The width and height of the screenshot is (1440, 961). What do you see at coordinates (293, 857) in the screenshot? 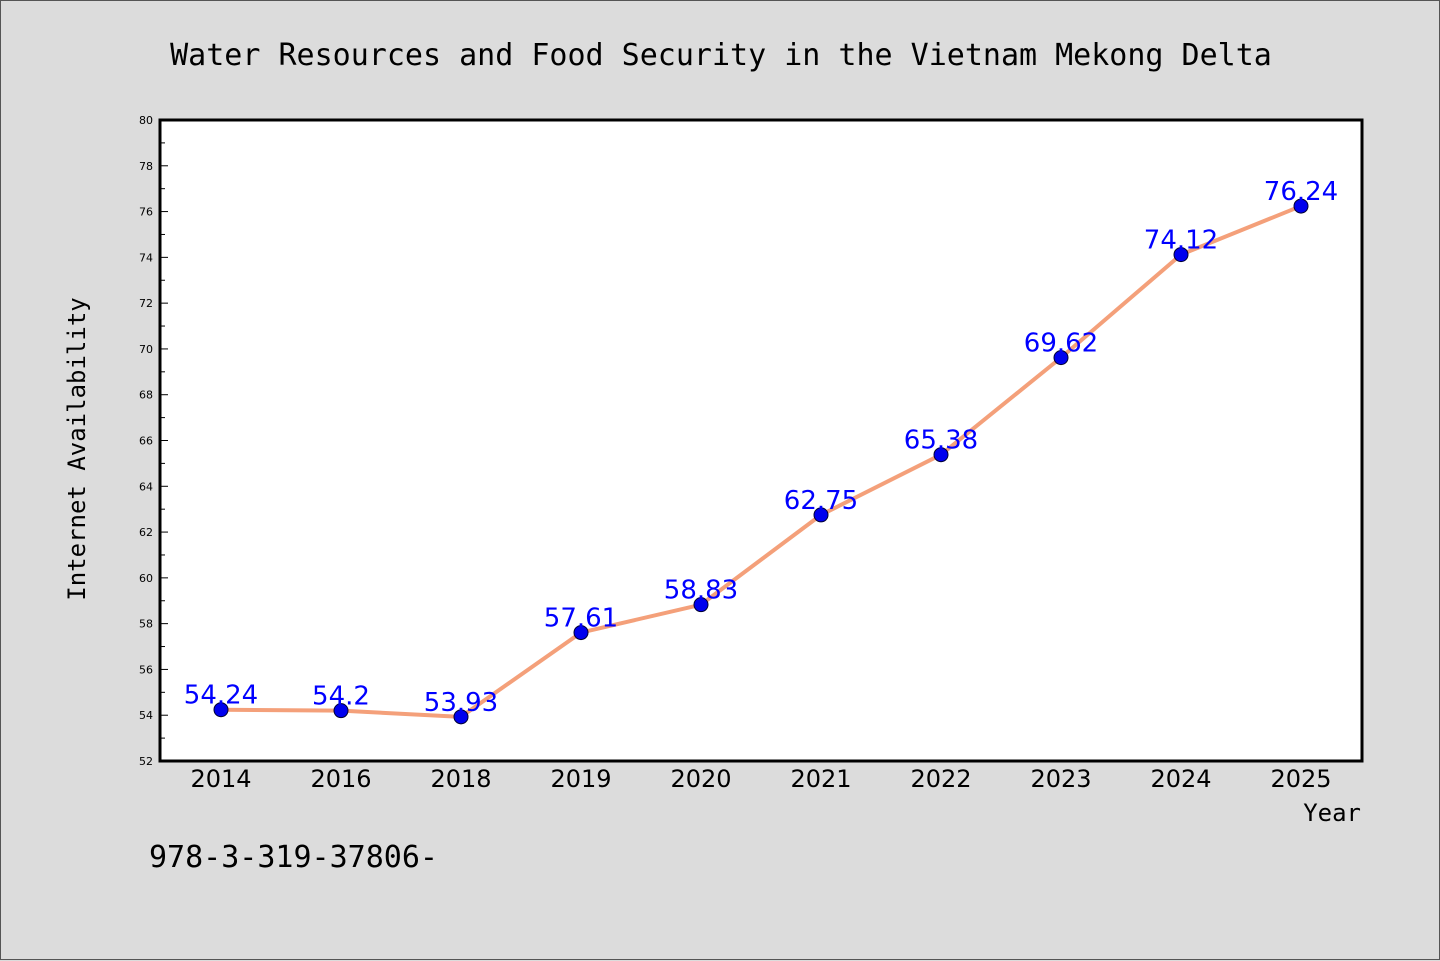
I see `footer-isbn-text: 978-3-319-37806-` at bounding box center [293, 857].